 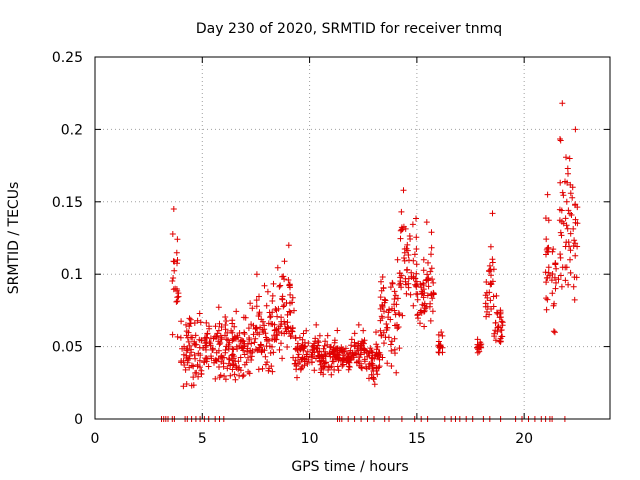 What do you see at coordinates (349, 467) in the screenshot?
I see `x-axis-label: GPS time / hours` at bounding box center [349, 467].